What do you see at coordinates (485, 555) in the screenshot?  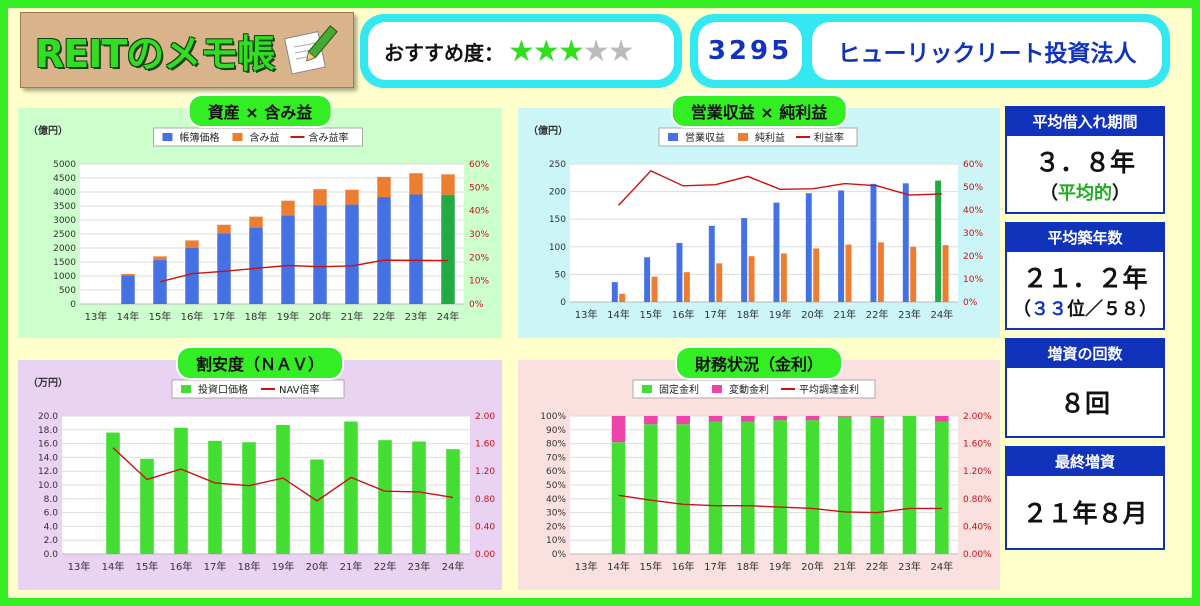 I see `y2-tick-label: 0.00` at bounding box center [485, 555].